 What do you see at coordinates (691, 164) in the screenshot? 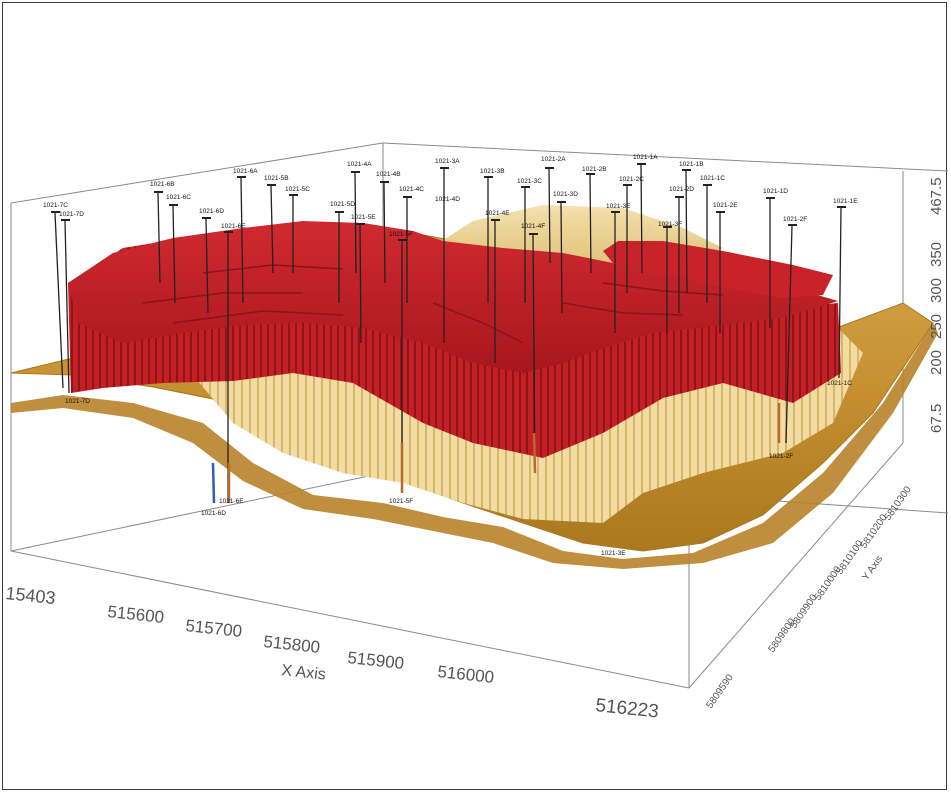
I see `well-label: 1021-1B` at bounding box center [691, 164].